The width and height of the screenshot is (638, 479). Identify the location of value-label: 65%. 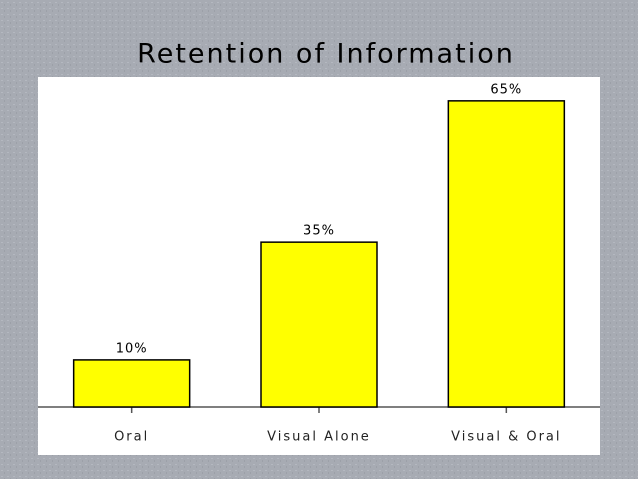
(506, 89).